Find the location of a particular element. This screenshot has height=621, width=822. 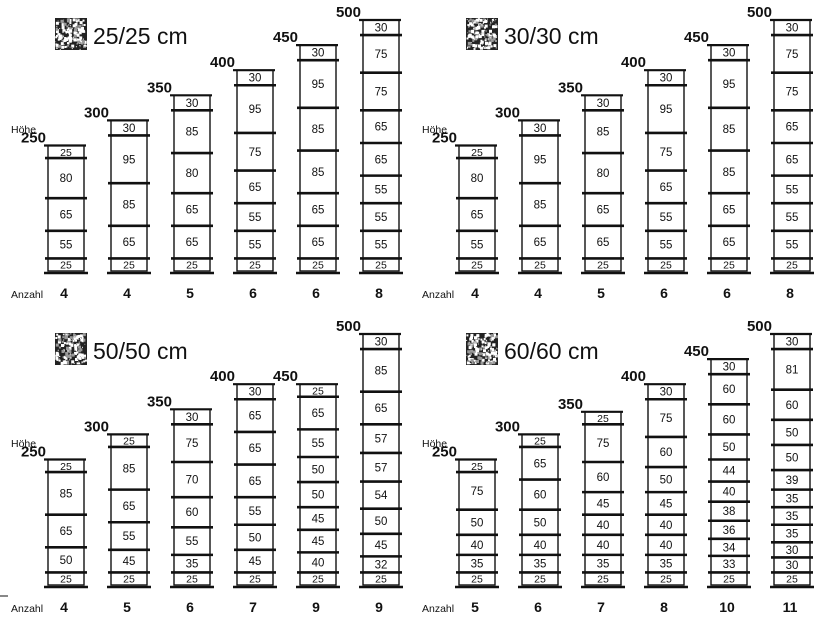

total-height-label: 350 is located at coordinates (159, 87).